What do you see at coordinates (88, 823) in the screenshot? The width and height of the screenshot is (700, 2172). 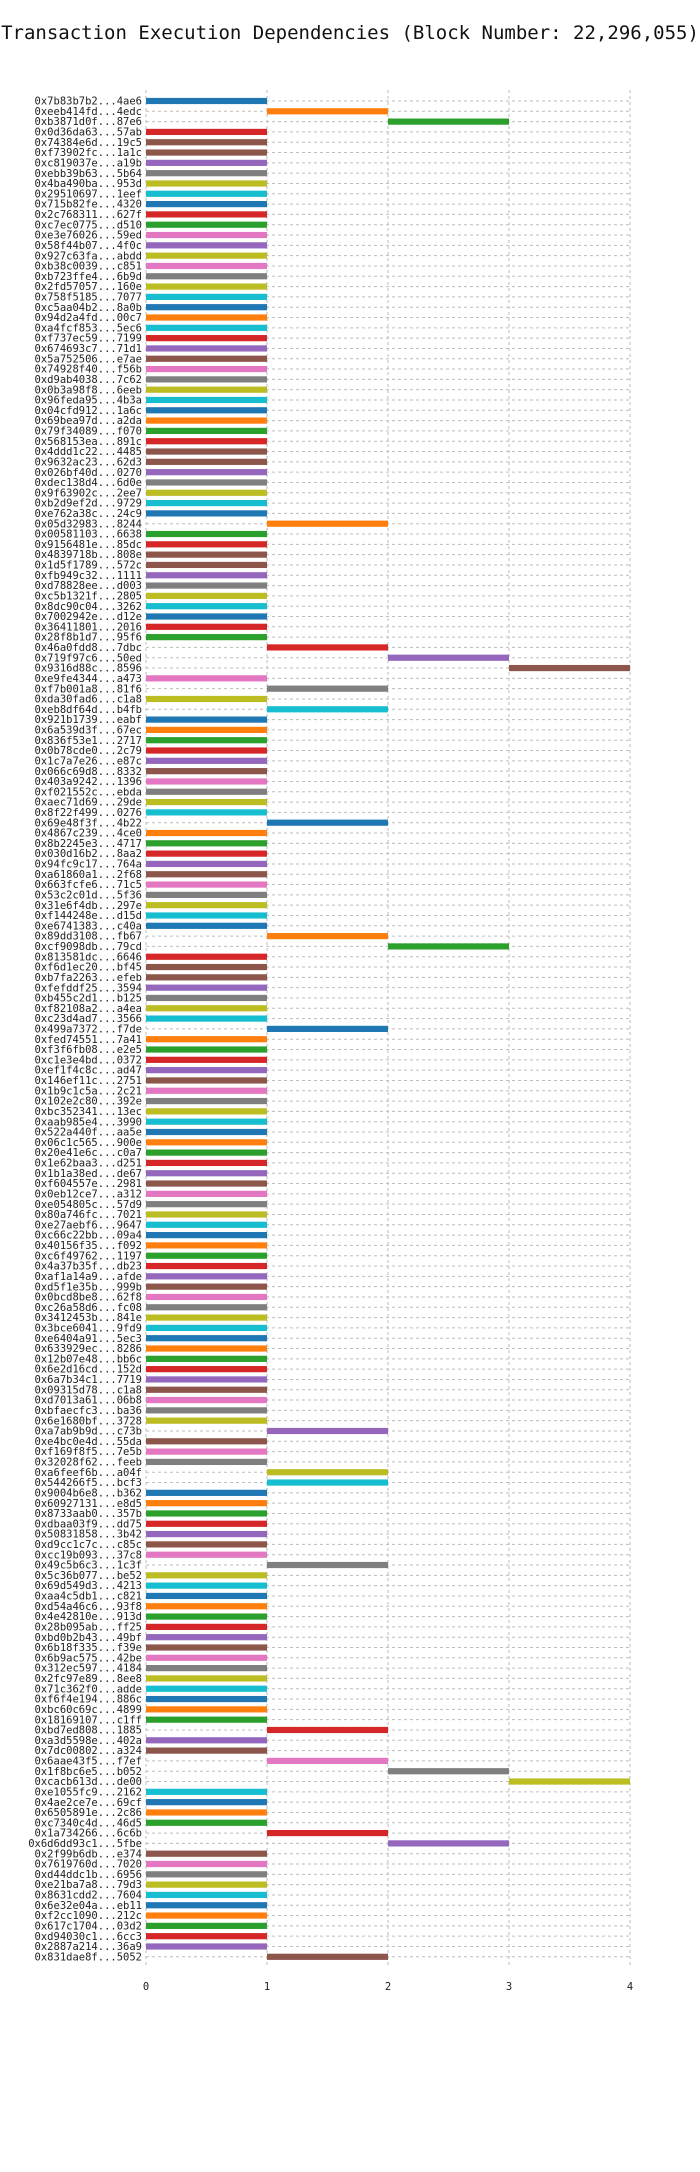 I see `y-tick-label: 0x69e48f3f...4b22` at bounding box center [88, 823].